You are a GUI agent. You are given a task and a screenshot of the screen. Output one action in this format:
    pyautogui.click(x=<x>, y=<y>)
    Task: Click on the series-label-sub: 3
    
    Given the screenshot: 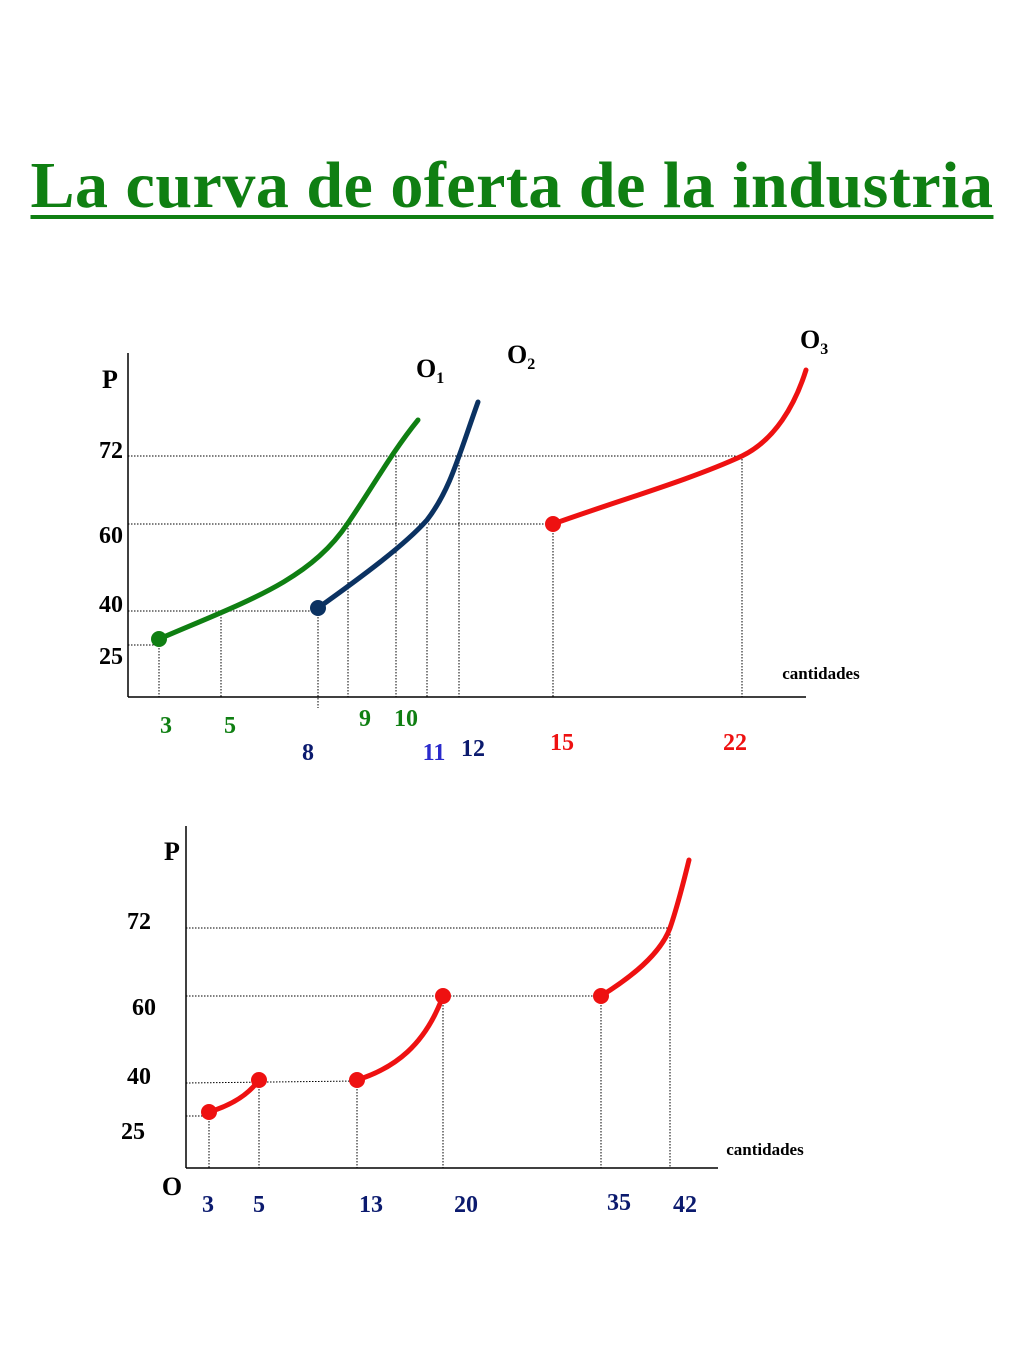 What is the action you would take?
    pyautogui.click(x=824, y=349)
    